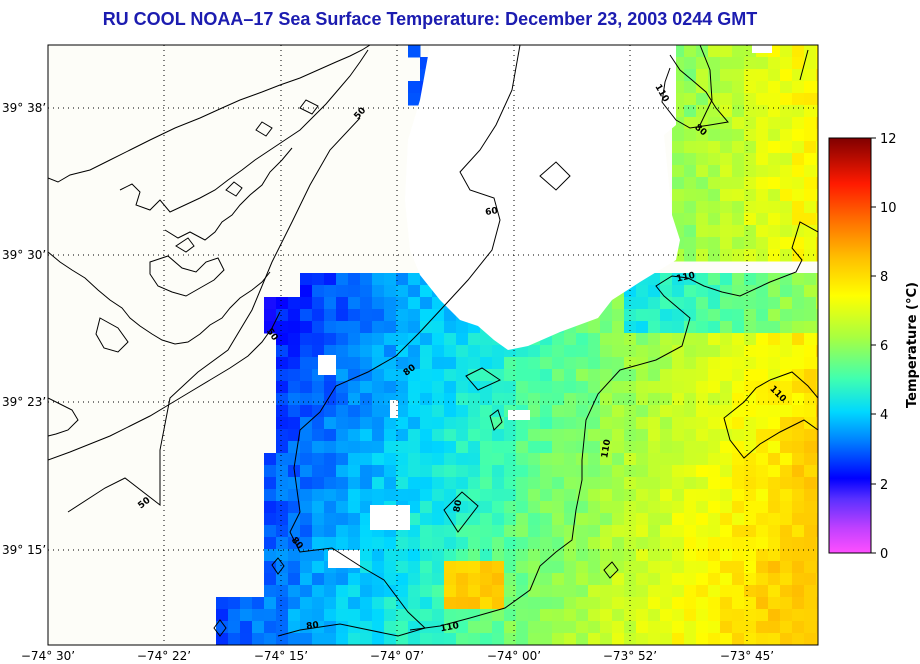  What do you see at coordinates (24, 402) in the screenshot?
I see `lat-label: 39° 23’` at bounding box center [24, 402].